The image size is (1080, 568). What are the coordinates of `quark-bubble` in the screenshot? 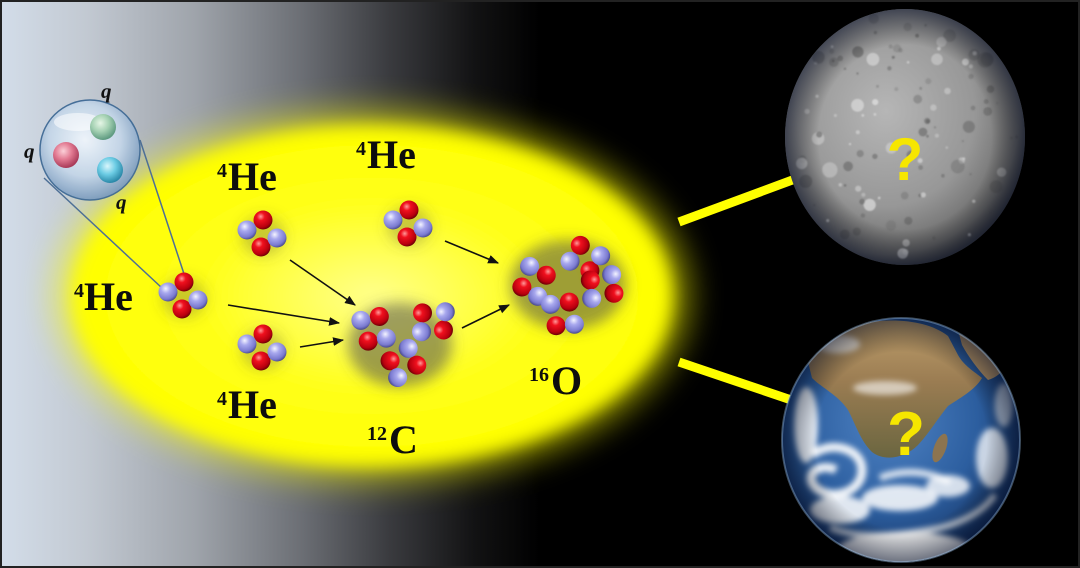 It's located at (113, 194).